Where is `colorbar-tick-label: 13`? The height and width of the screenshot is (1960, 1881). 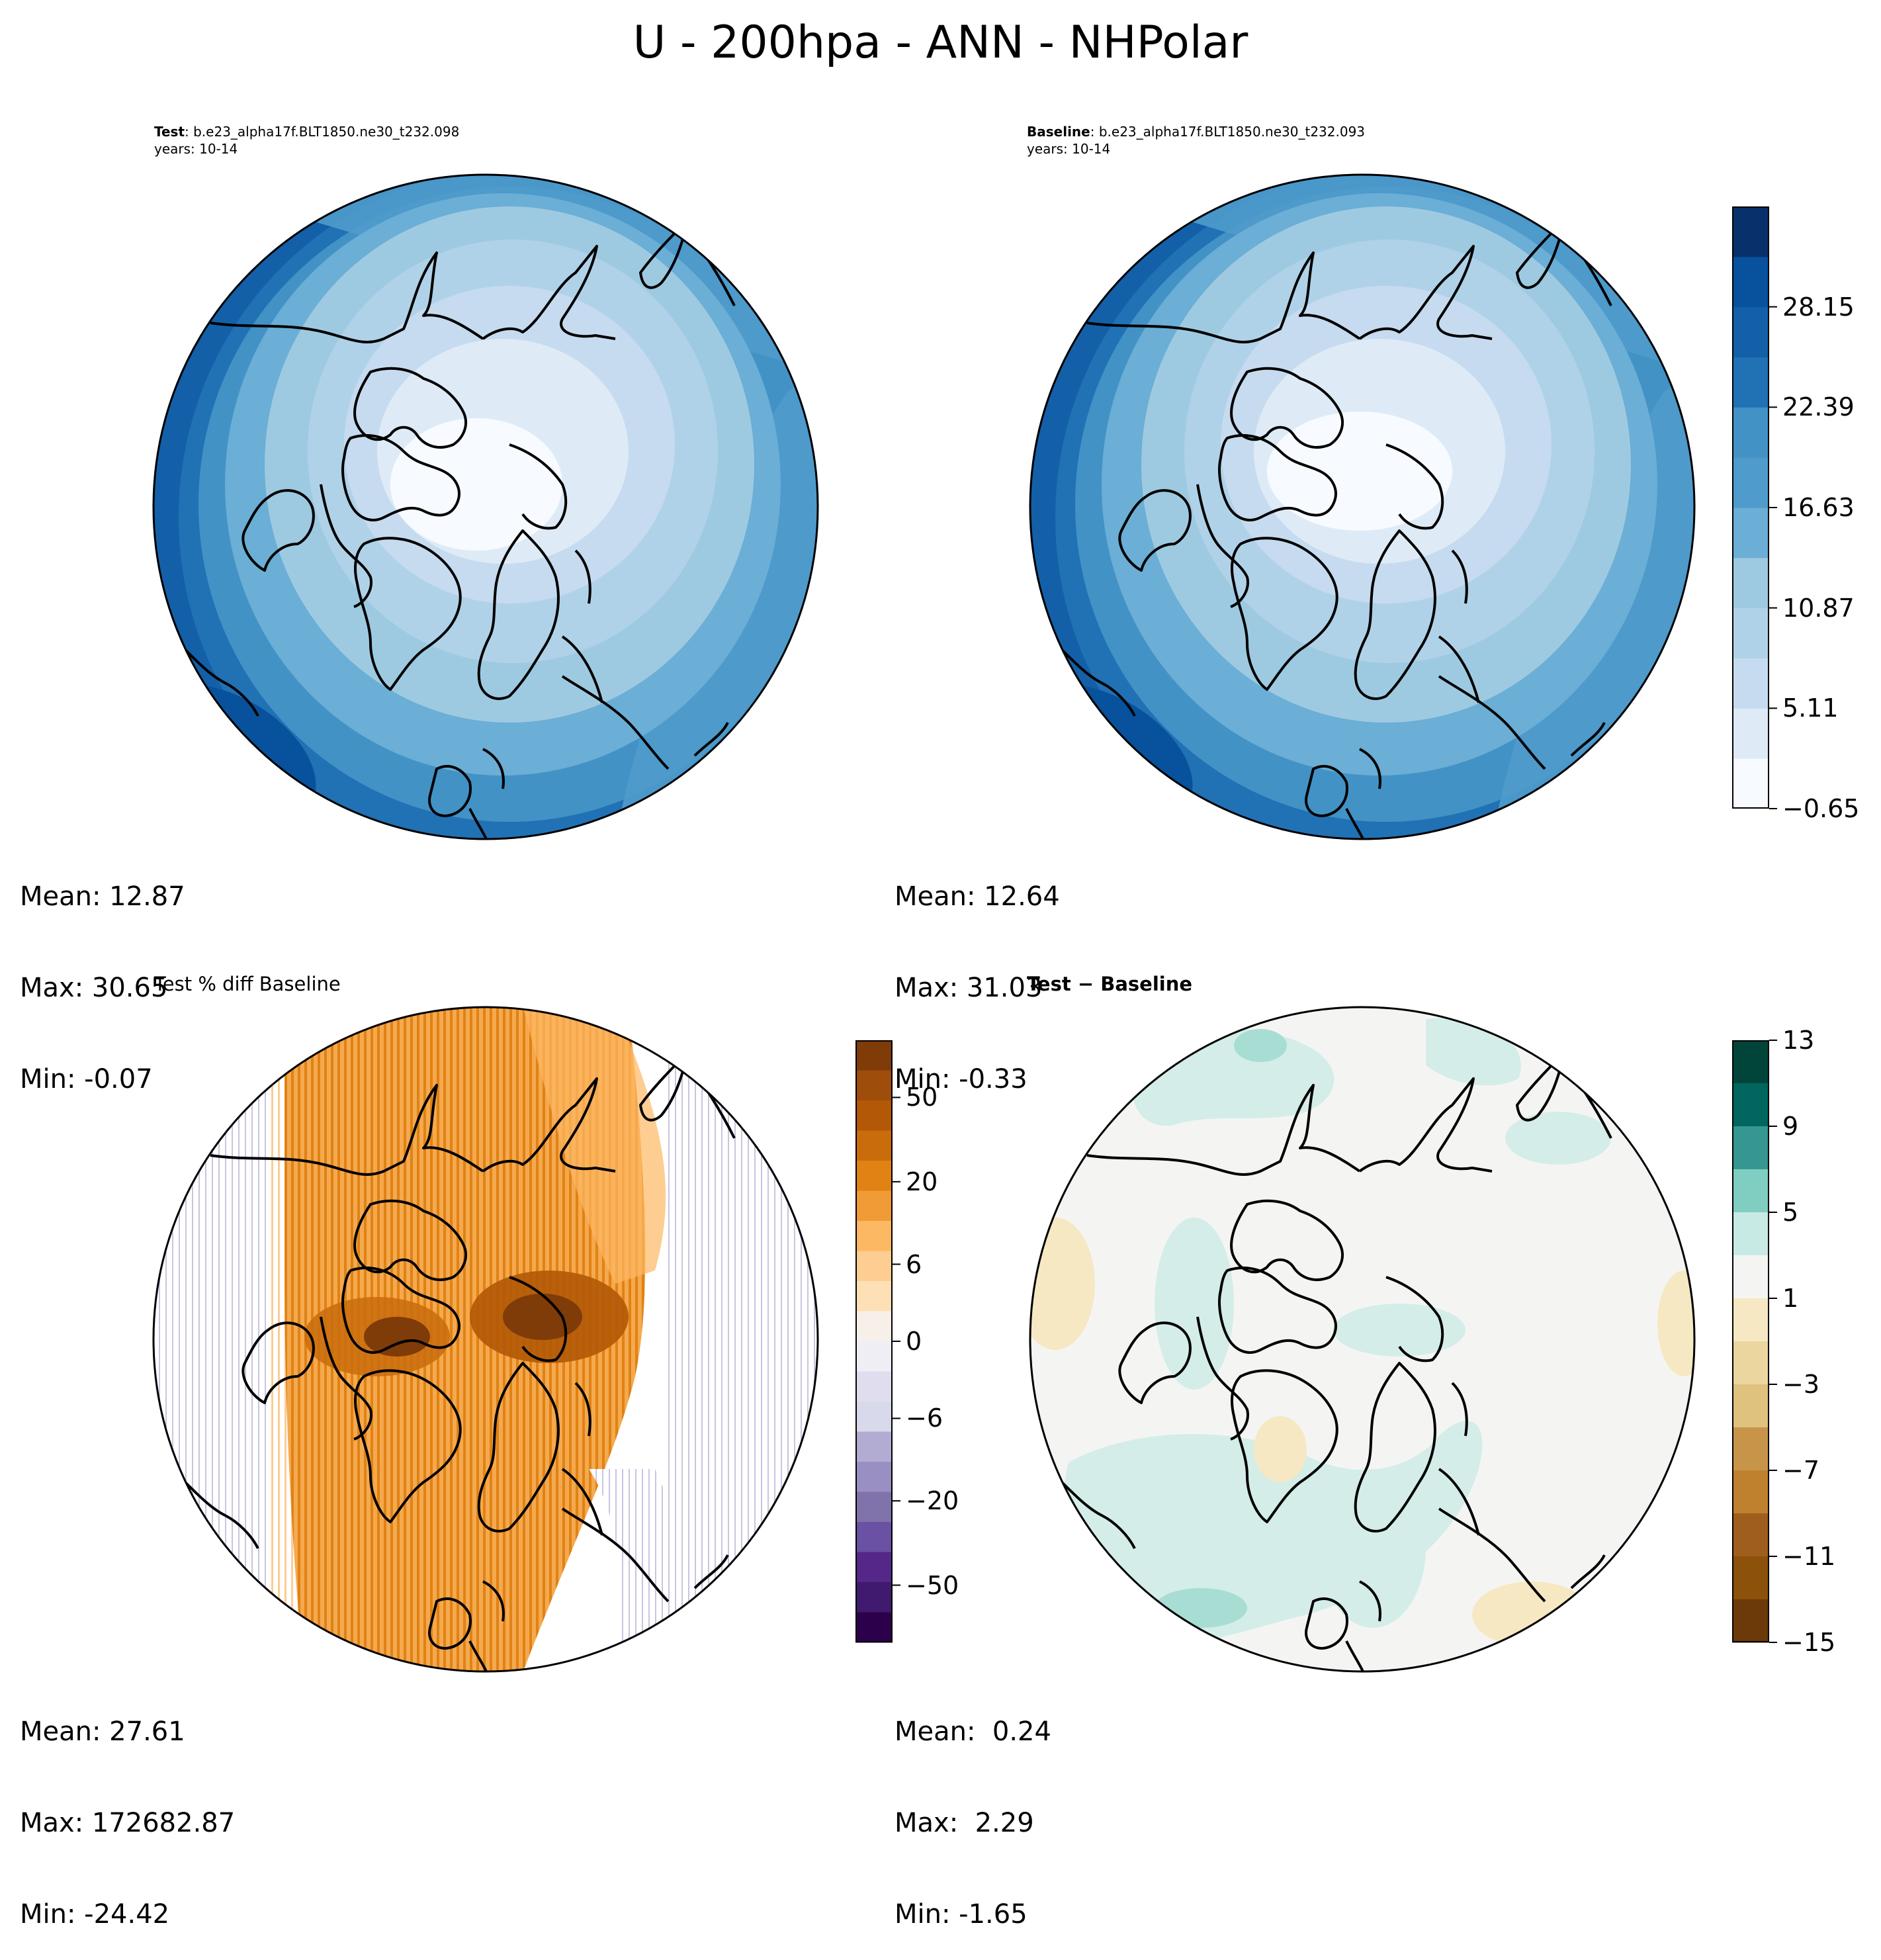 colorbar-tick-label: 13 is located at coordinates (1798, 1040).